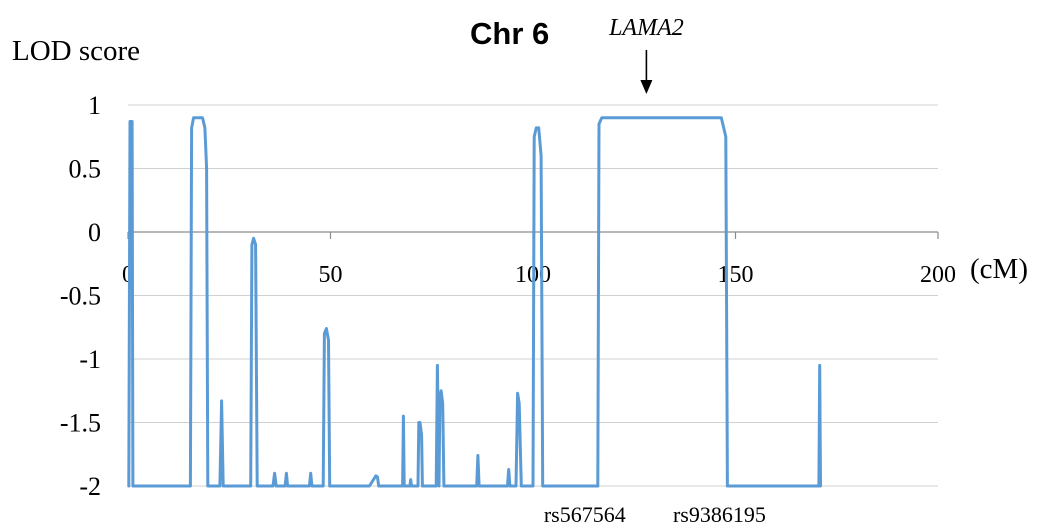 This screenshot has height=528, width=1050. I want to click on chart-title: Chr 6, so click(509, 33).